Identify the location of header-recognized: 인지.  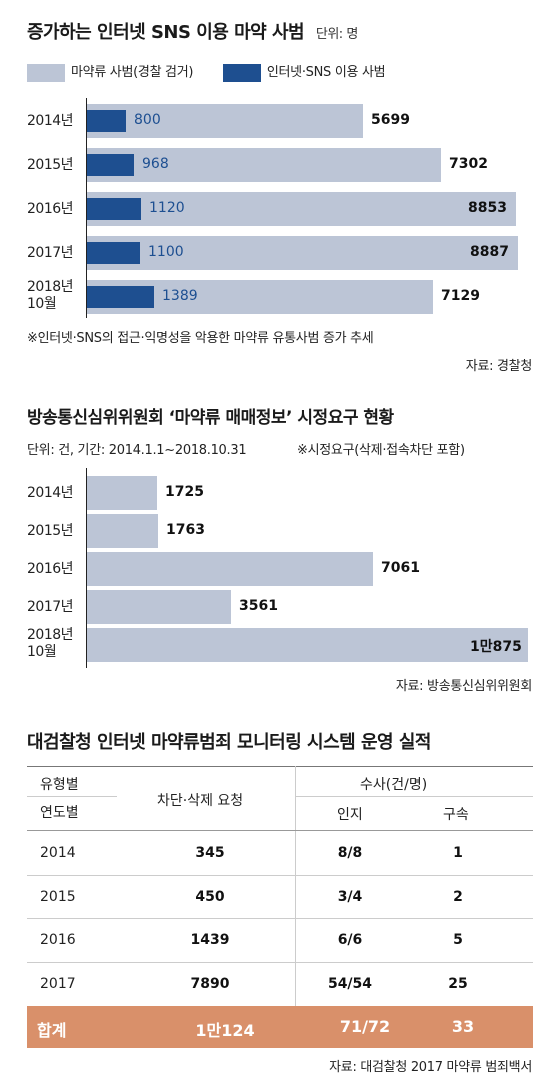
(350, 815).